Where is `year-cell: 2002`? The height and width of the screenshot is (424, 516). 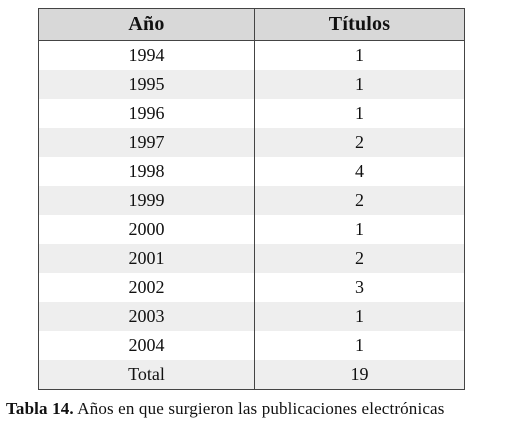
year-cell: 2002 is located at coordinates (146, 287).